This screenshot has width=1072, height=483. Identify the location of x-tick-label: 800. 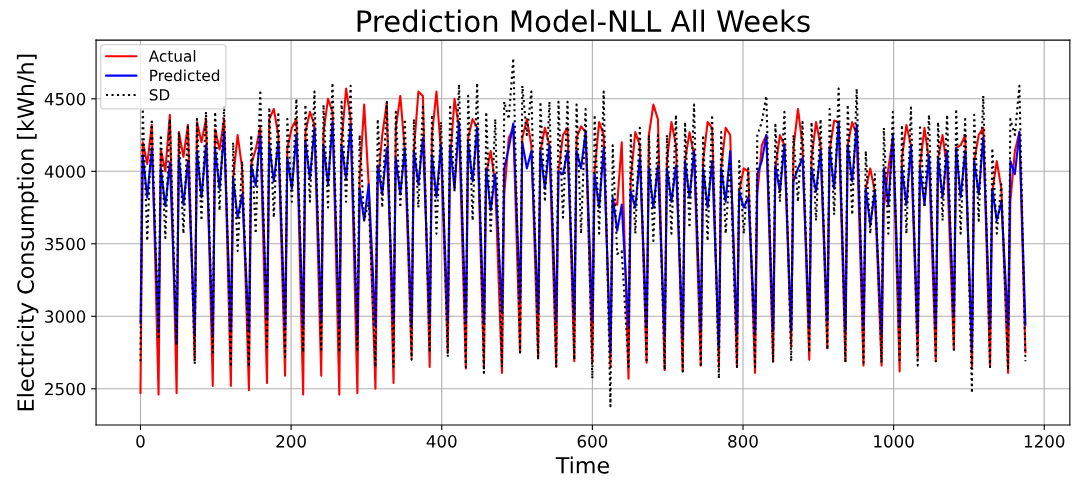
(743, 441).